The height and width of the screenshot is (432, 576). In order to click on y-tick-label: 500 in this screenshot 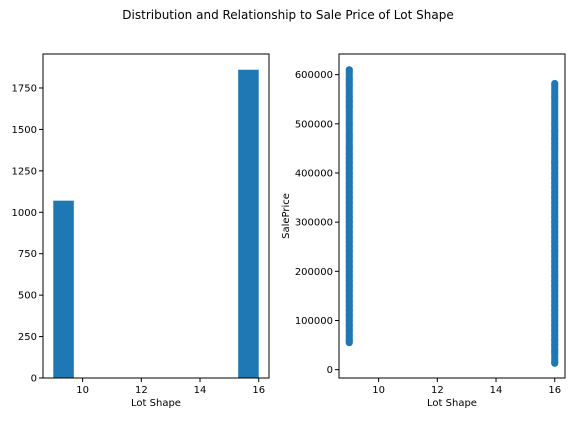, I will do `click(27, 296)`.